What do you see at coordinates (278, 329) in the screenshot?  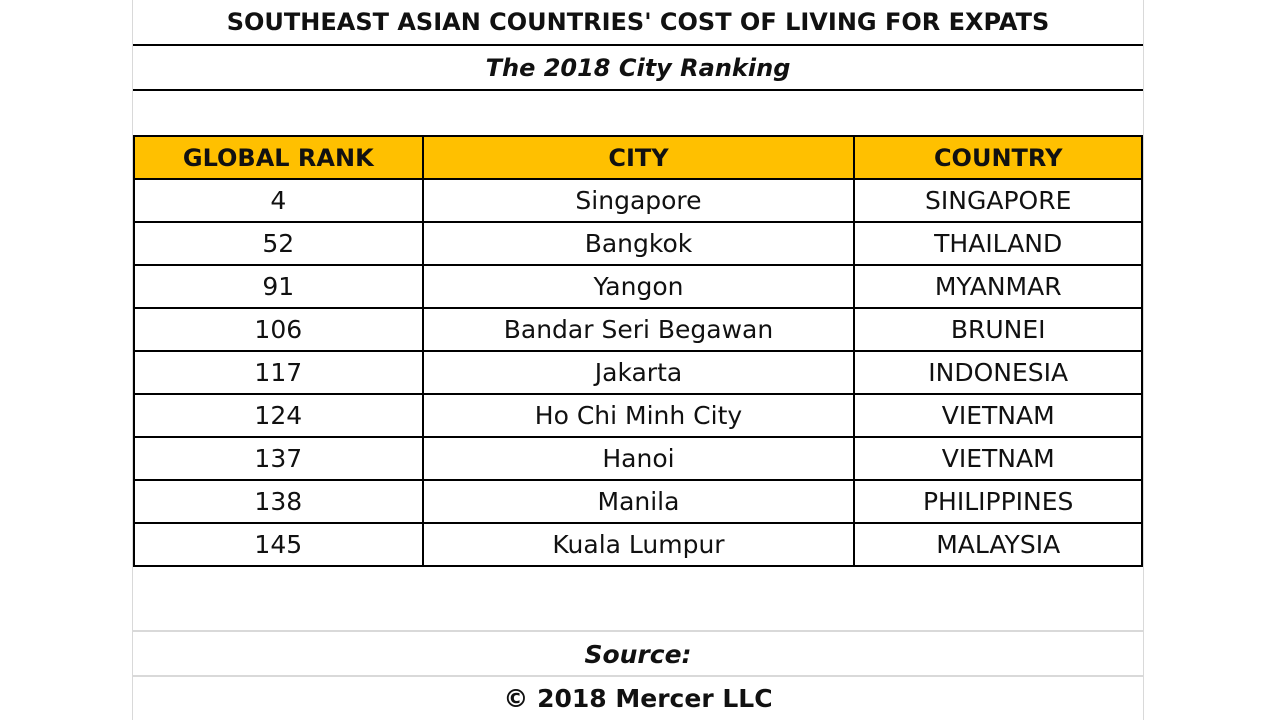 I see `rank-cell: 106` at bounding box center [278, 329].